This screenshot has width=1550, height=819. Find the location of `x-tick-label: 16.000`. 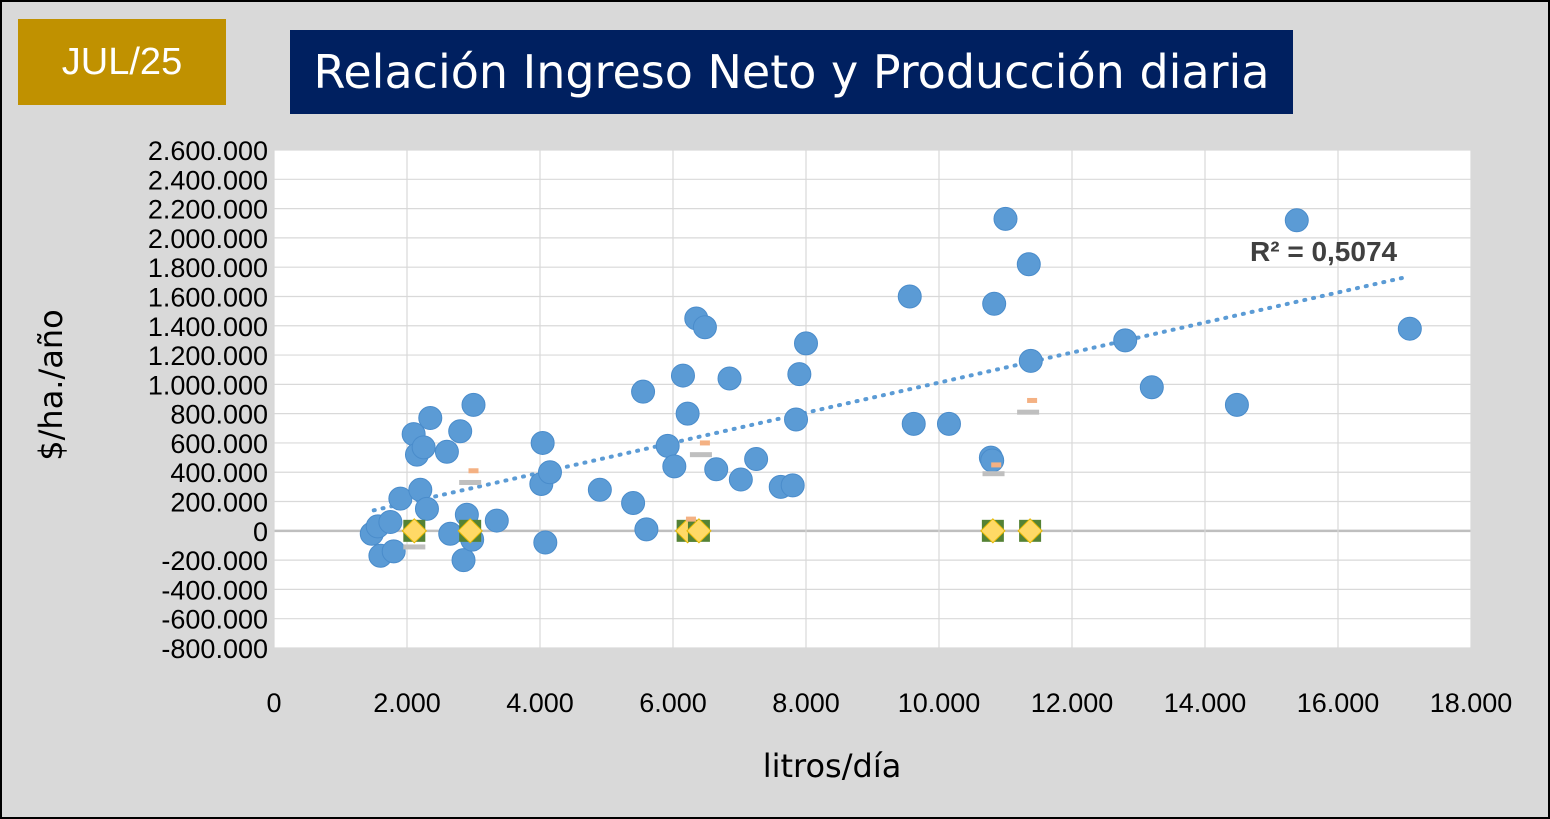

x-tick-label: 16.000 is located at coordinates (1338, 703).